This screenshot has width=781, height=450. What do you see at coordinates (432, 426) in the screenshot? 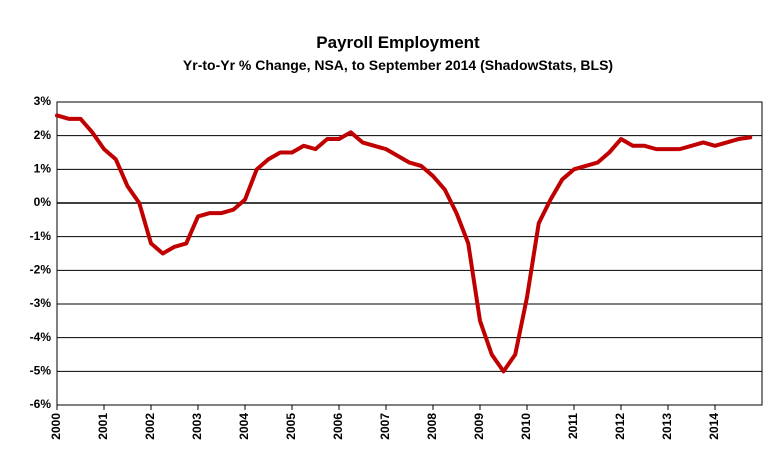
I see `x-tick-label: 2008` at bounding box center [432, 426].